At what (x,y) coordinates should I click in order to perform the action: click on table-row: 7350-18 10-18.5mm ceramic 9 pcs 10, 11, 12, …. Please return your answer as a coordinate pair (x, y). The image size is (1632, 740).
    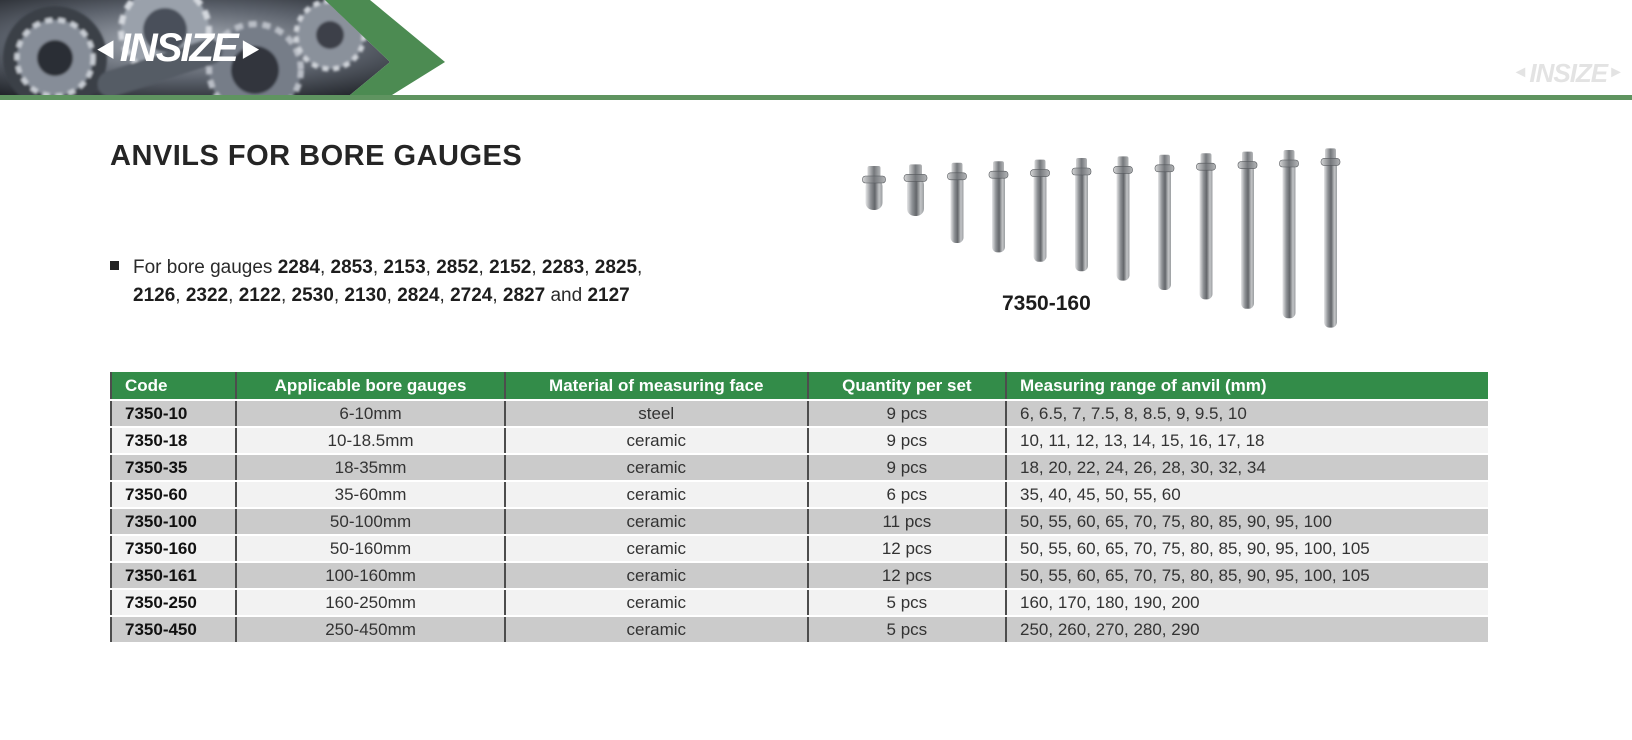
    Looking at the image, I should click on (798, 441).